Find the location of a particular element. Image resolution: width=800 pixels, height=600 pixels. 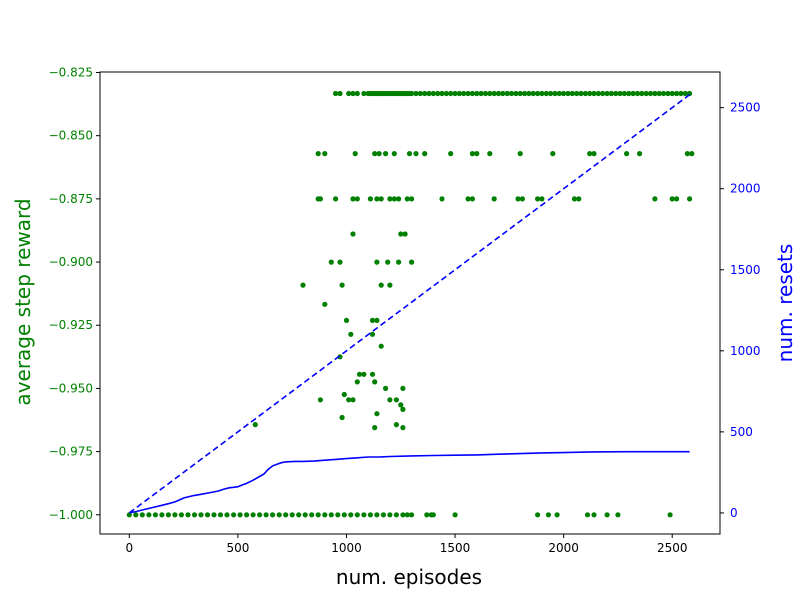

x-axis-label: num. episodes is located at coordinates (409, 577).